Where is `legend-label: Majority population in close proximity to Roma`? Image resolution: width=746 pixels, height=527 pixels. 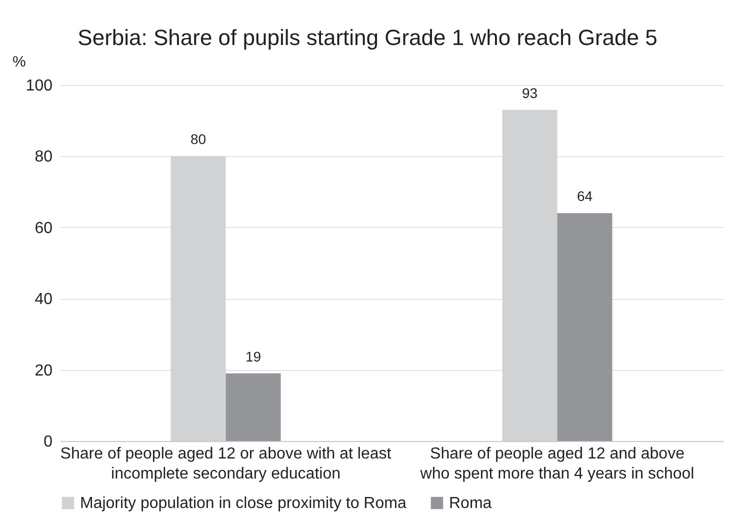
legend-label: Majority population in close proximity to Roma is located at coordinates (243, 503).